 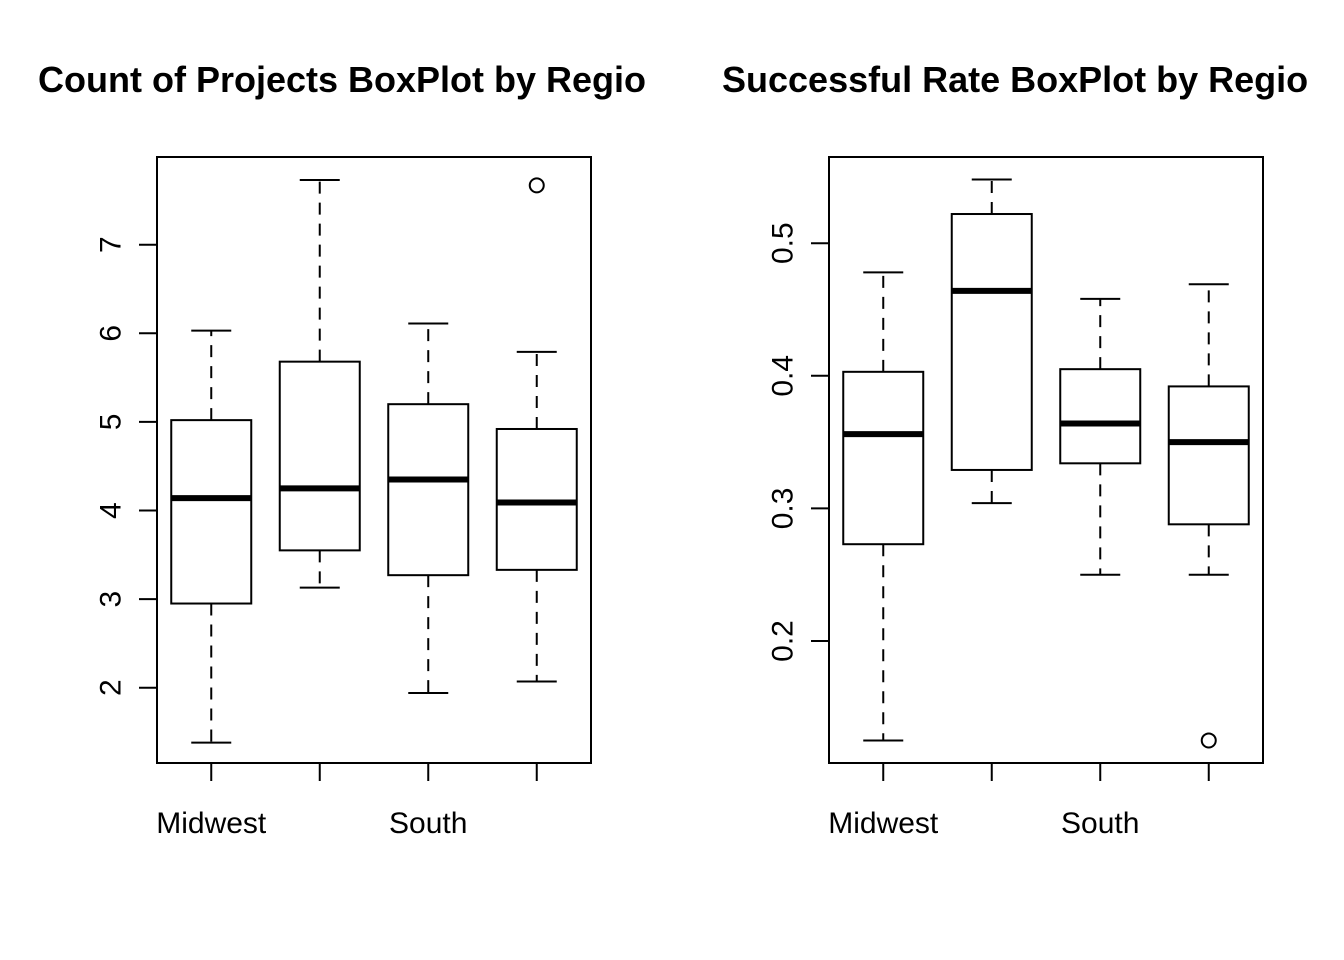 I want to click on chart-title: Count of Projects BoxPlot by Regio, so click(x=342, y=79).